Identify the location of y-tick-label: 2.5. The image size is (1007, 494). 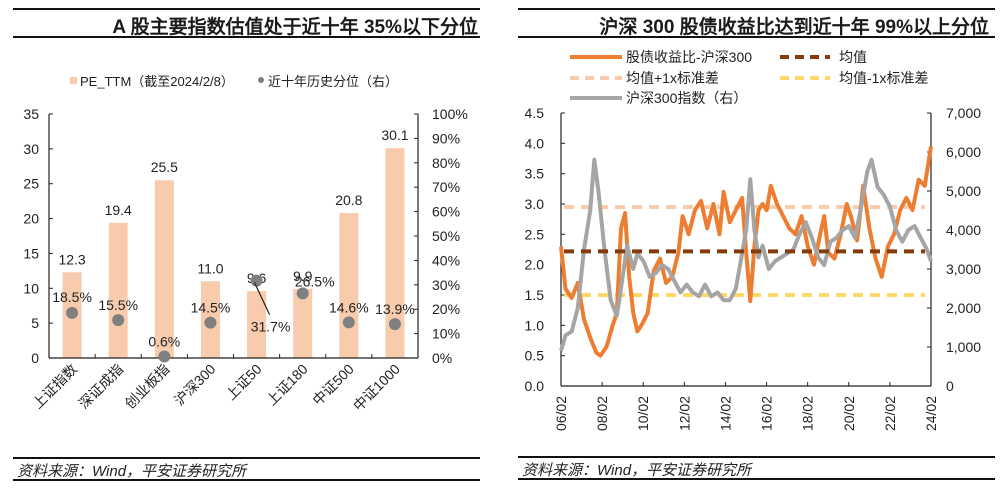
(535, 234).